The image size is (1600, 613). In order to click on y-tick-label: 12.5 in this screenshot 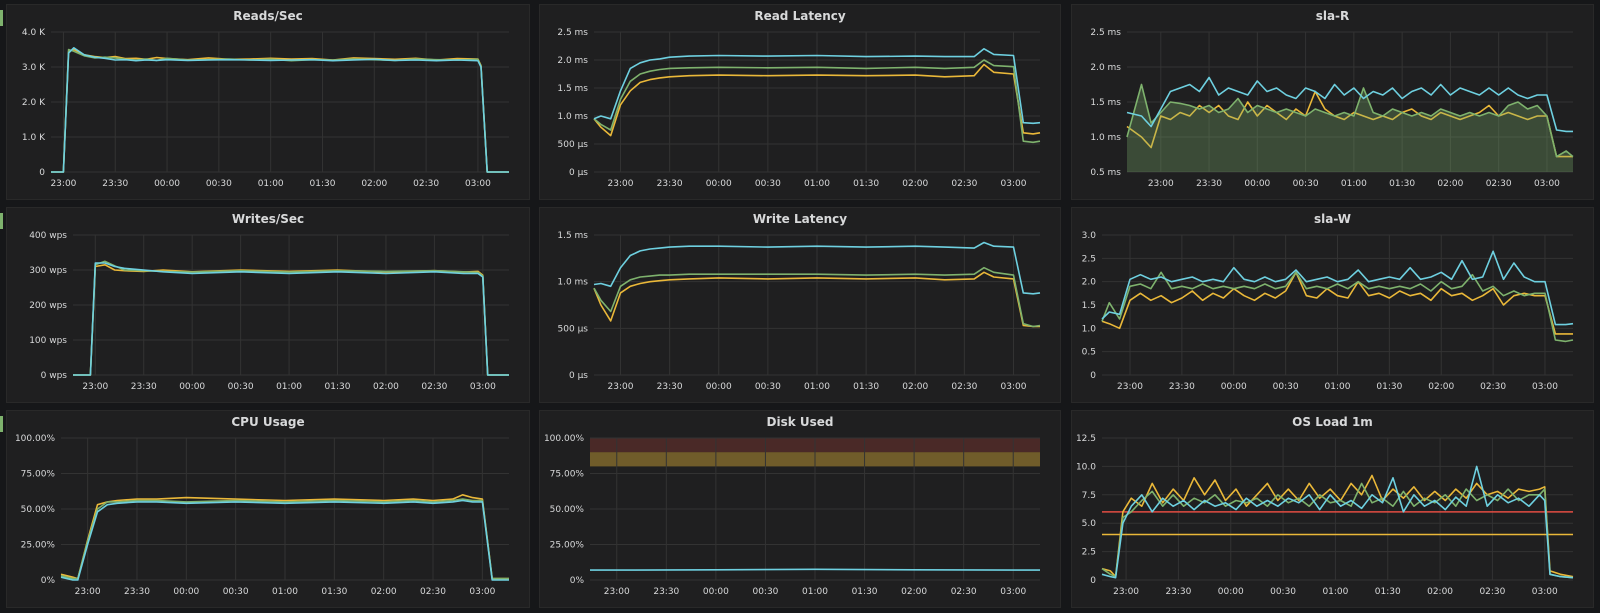, I will do `click(1086, 439)`.